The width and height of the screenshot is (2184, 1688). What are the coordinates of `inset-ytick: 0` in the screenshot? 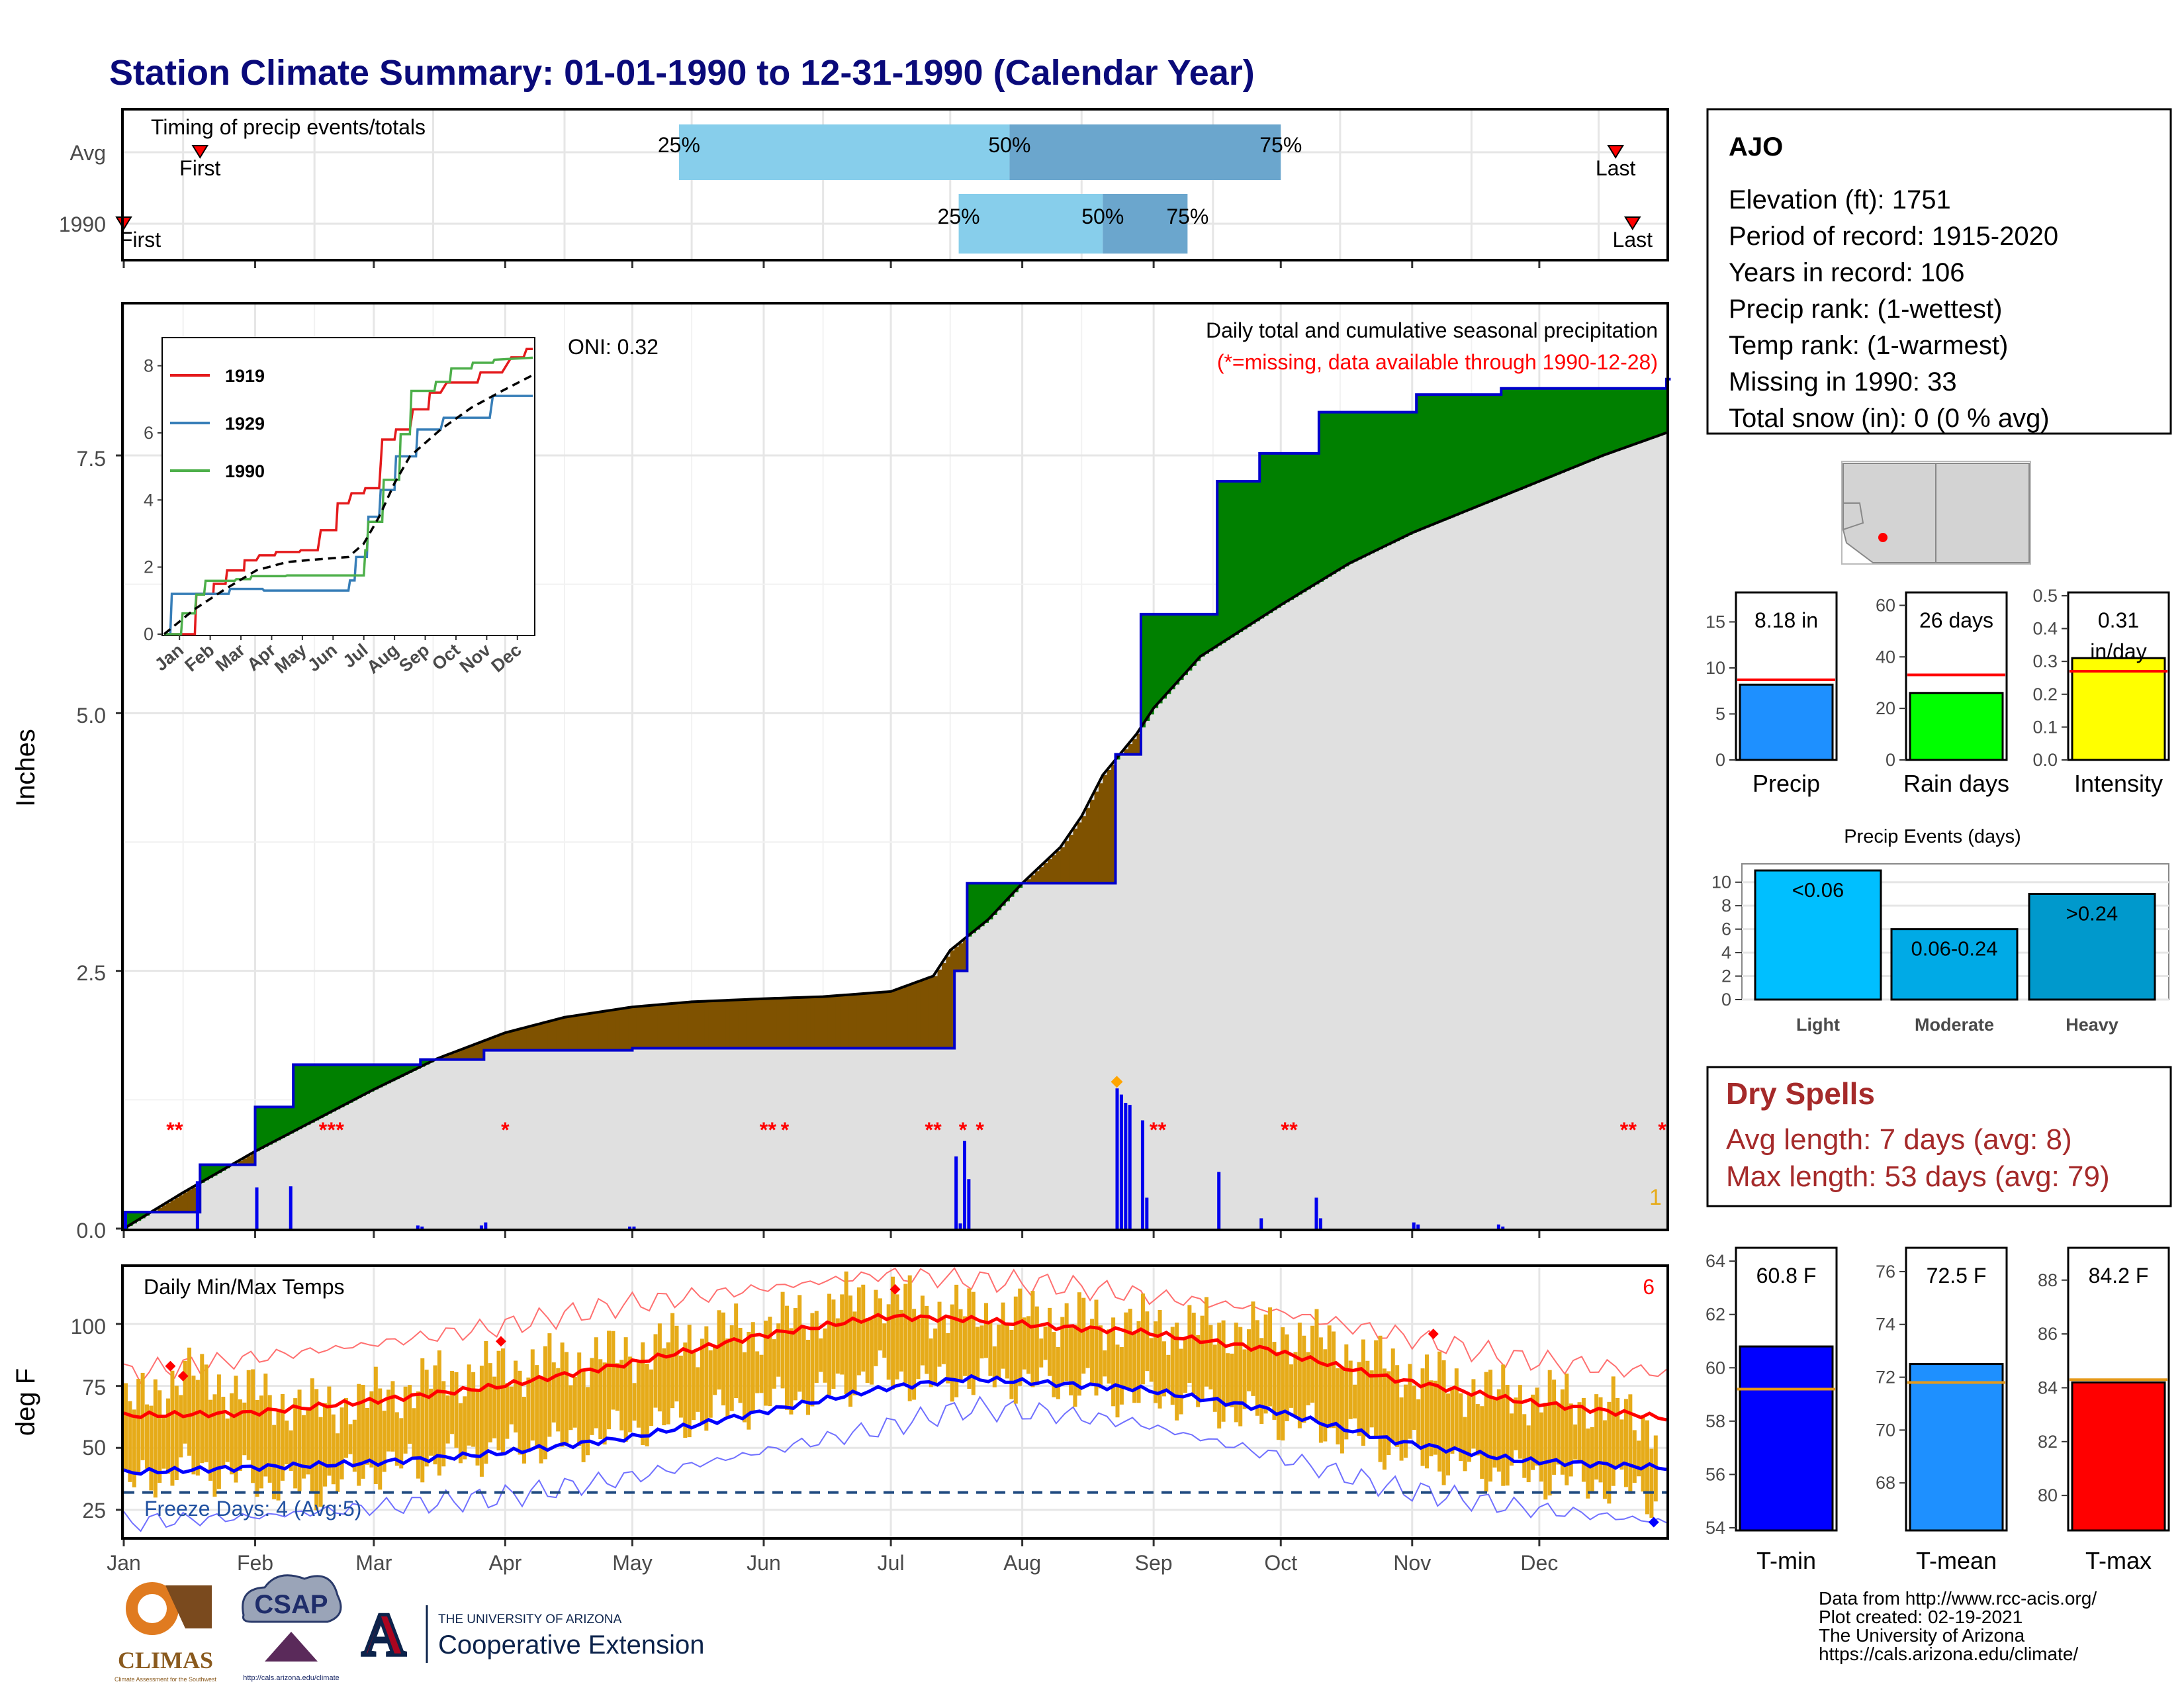 It's located at (149, 634).